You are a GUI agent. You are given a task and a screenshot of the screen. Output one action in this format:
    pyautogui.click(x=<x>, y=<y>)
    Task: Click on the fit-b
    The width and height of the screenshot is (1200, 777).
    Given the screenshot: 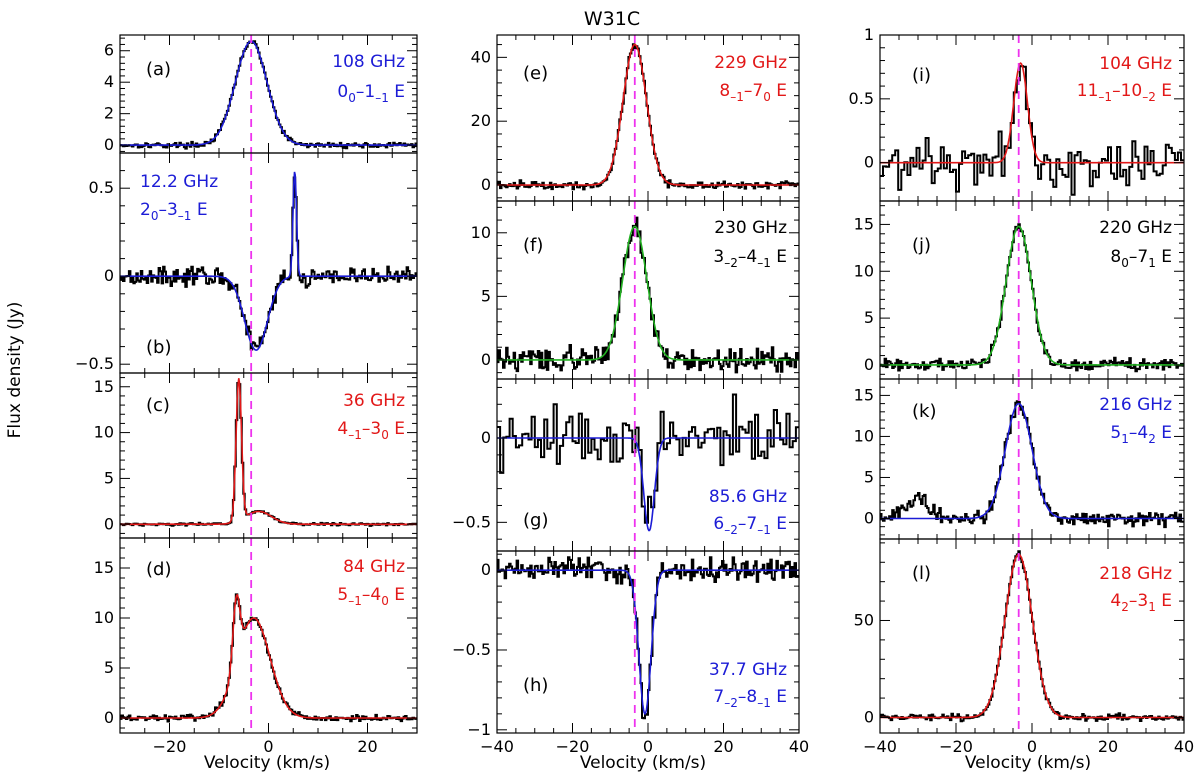 What is the action you would take?
    pyautogui.click(x=268, y=261)
    